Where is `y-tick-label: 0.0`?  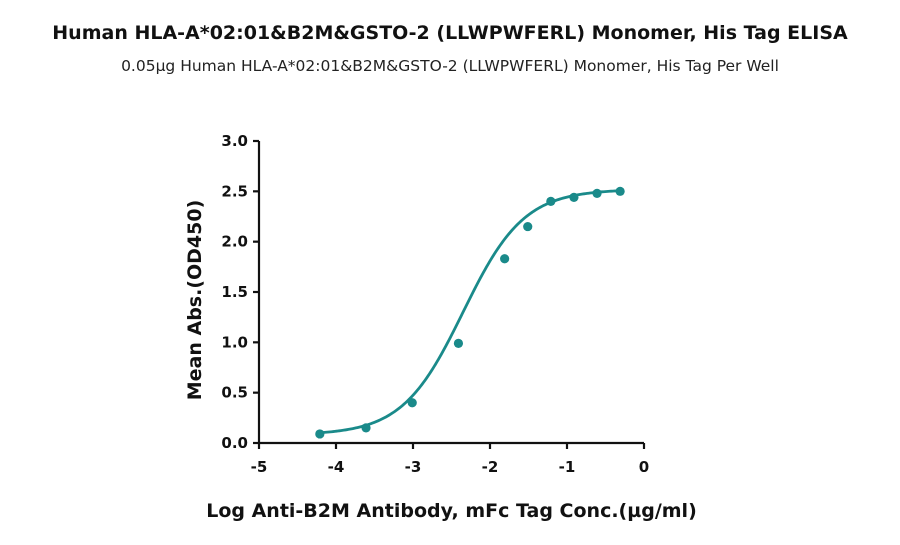 y-tick-label: 0.0 is located at coordinates (234, 443).